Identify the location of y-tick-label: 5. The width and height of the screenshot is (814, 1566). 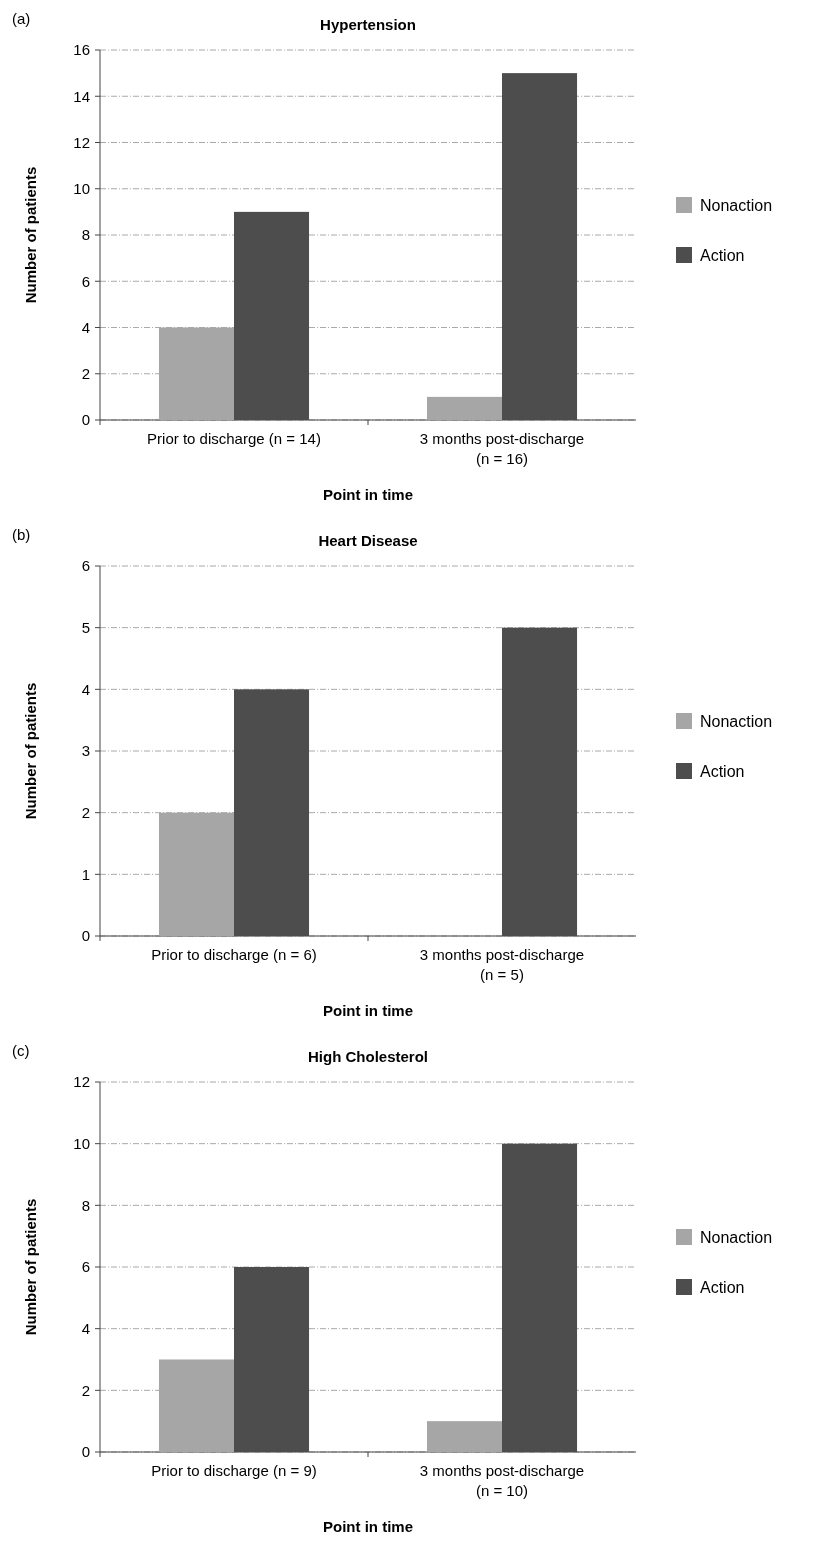
(85, 627).